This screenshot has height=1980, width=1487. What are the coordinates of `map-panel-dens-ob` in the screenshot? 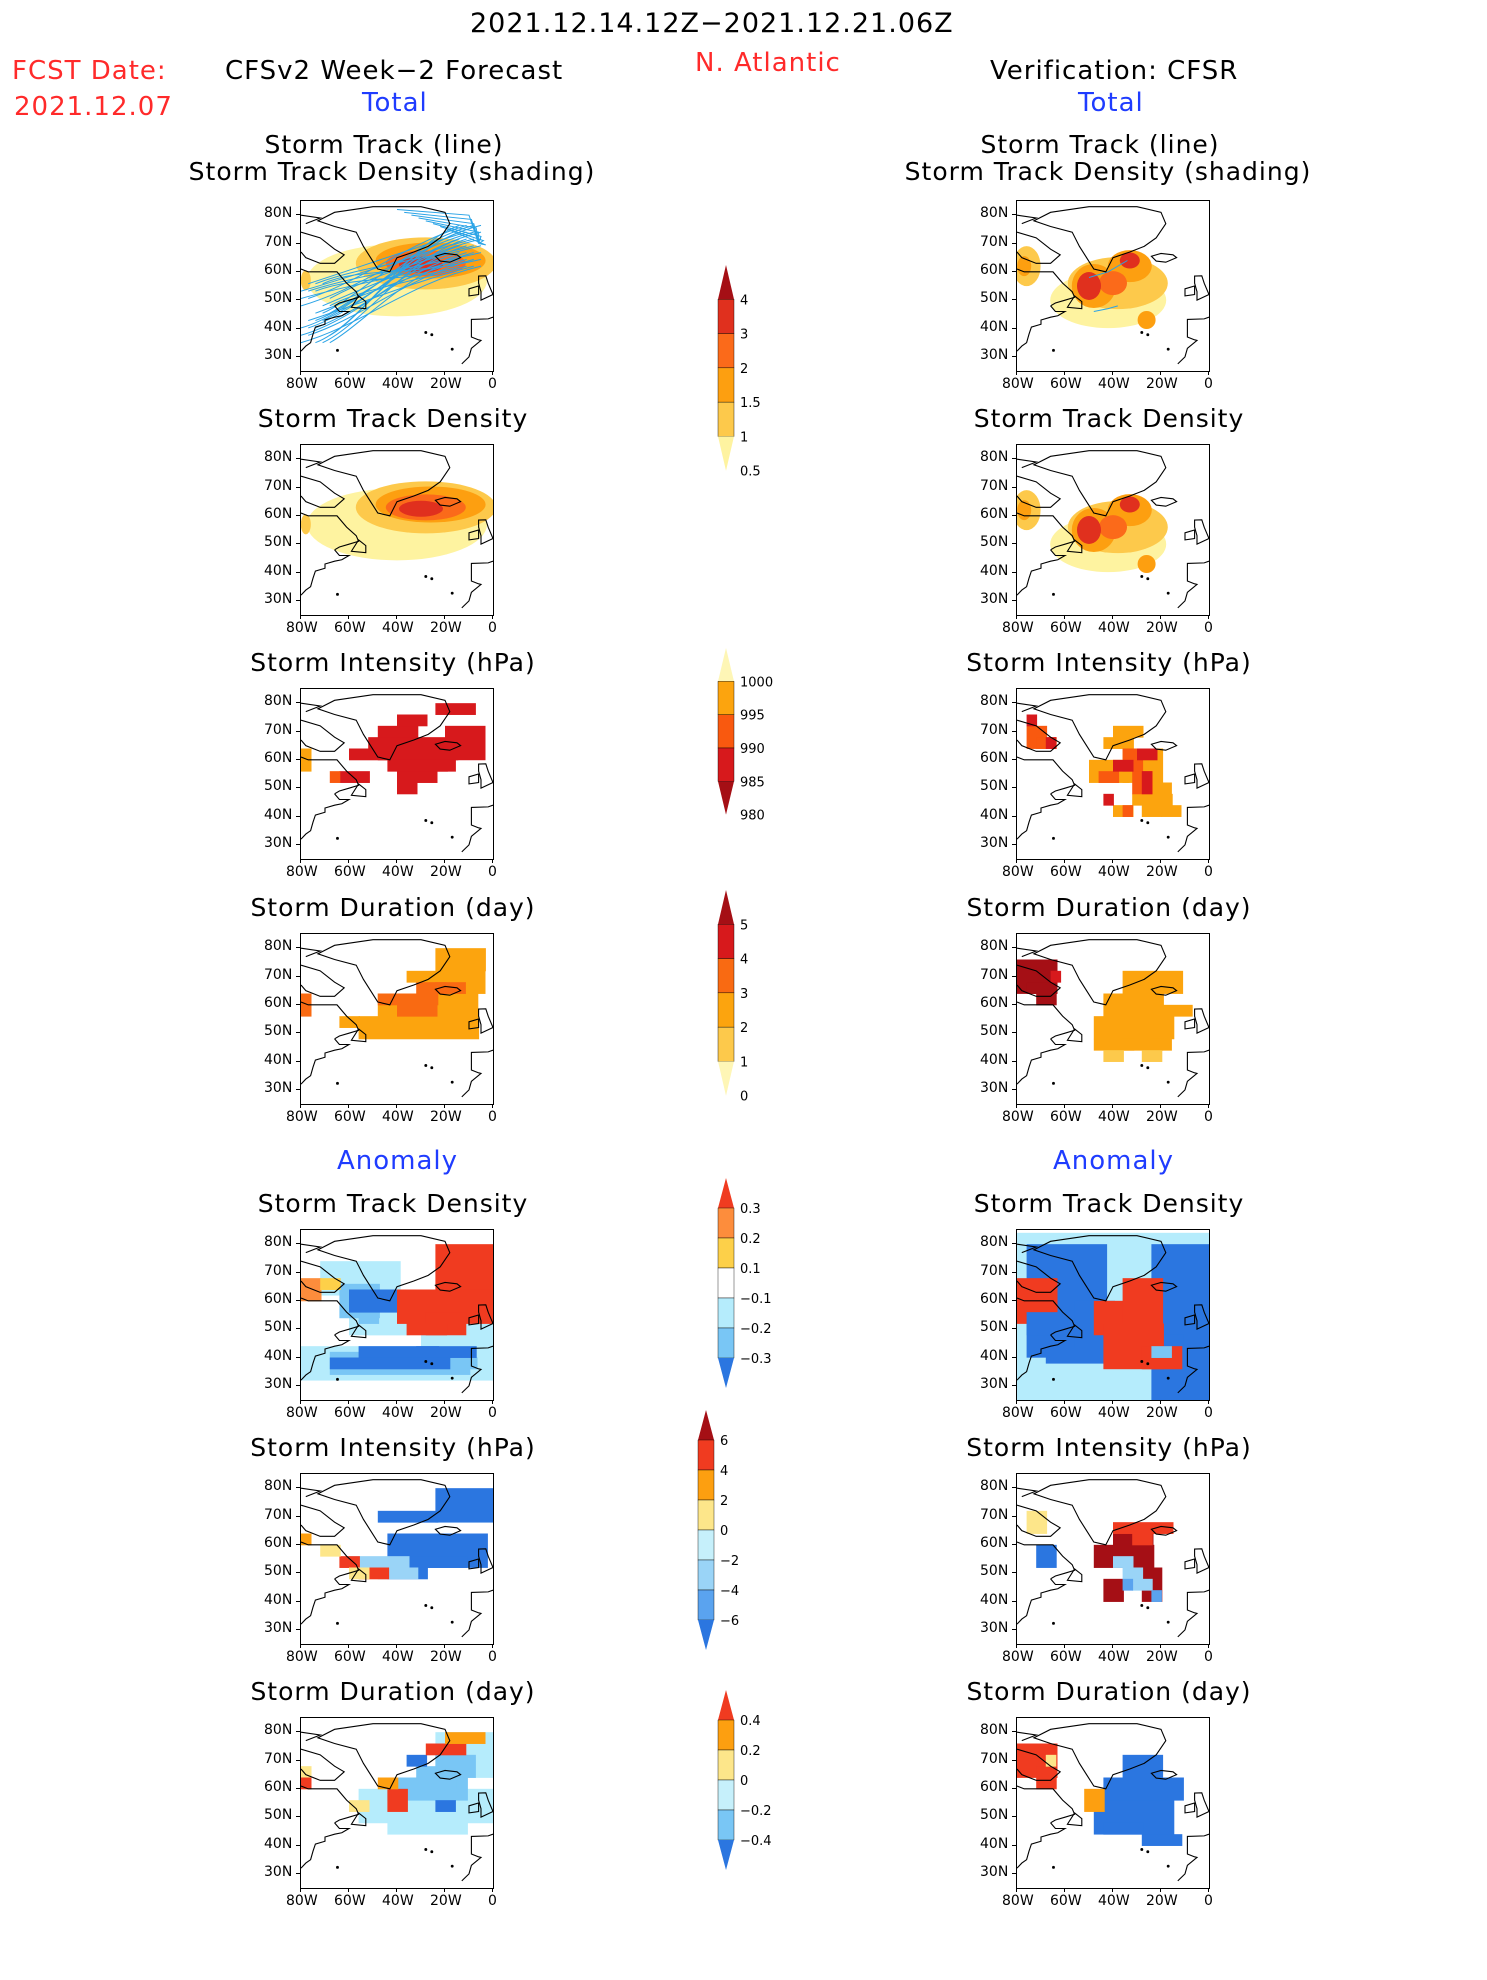 It's located at (1113, 530).